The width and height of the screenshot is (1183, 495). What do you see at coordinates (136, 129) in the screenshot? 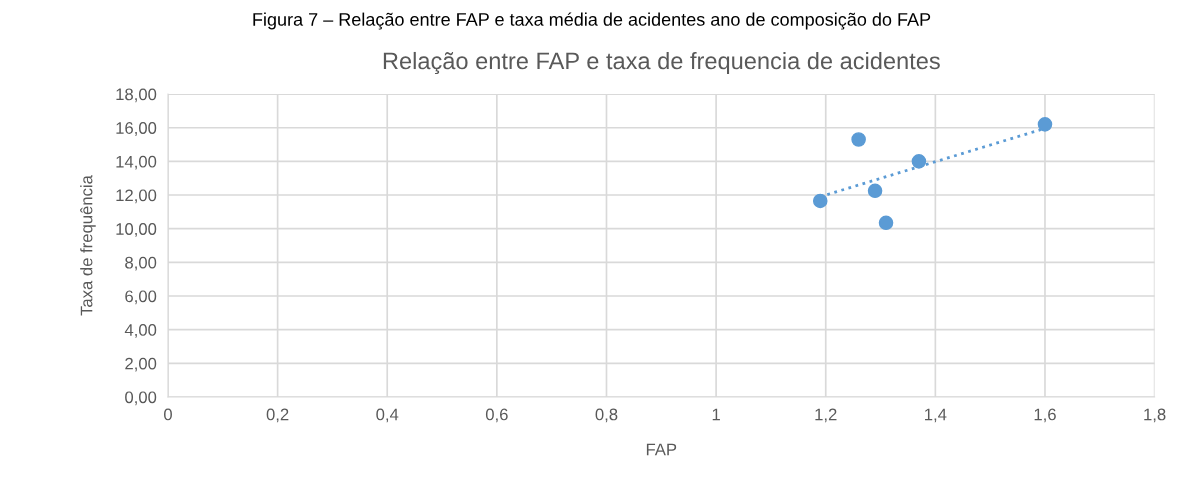
I see `y-tick-label: 16,00` at bounding box center [136, 129].